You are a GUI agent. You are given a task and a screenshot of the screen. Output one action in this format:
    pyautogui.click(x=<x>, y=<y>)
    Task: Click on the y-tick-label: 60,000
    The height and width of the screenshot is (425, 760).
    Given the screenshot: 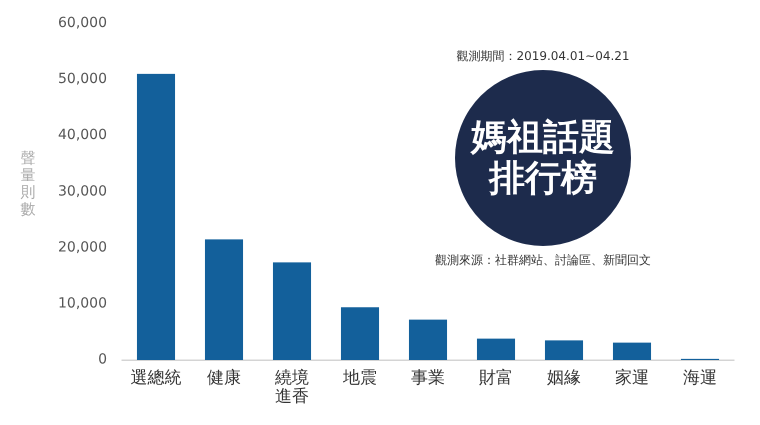 What is the action you would take?
    pyautogui.click(x=82, y=23)
    